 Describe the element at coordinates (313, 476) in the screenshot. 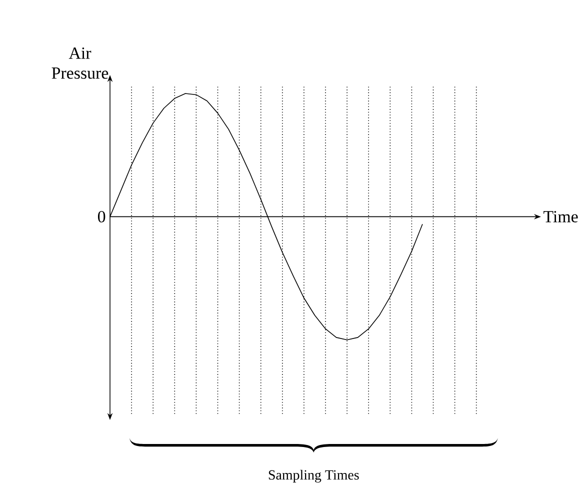

I see `text: Sampling Times` at that location.